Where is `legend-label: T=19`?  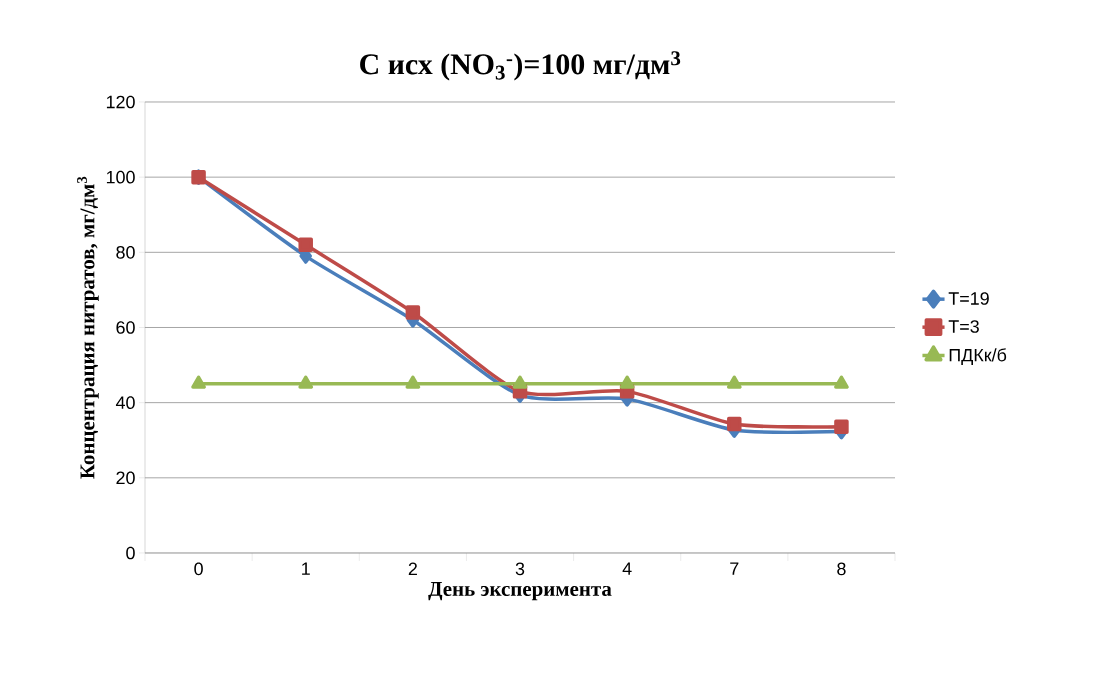 legend-label: T=19 is located at coordinates (968, 298).